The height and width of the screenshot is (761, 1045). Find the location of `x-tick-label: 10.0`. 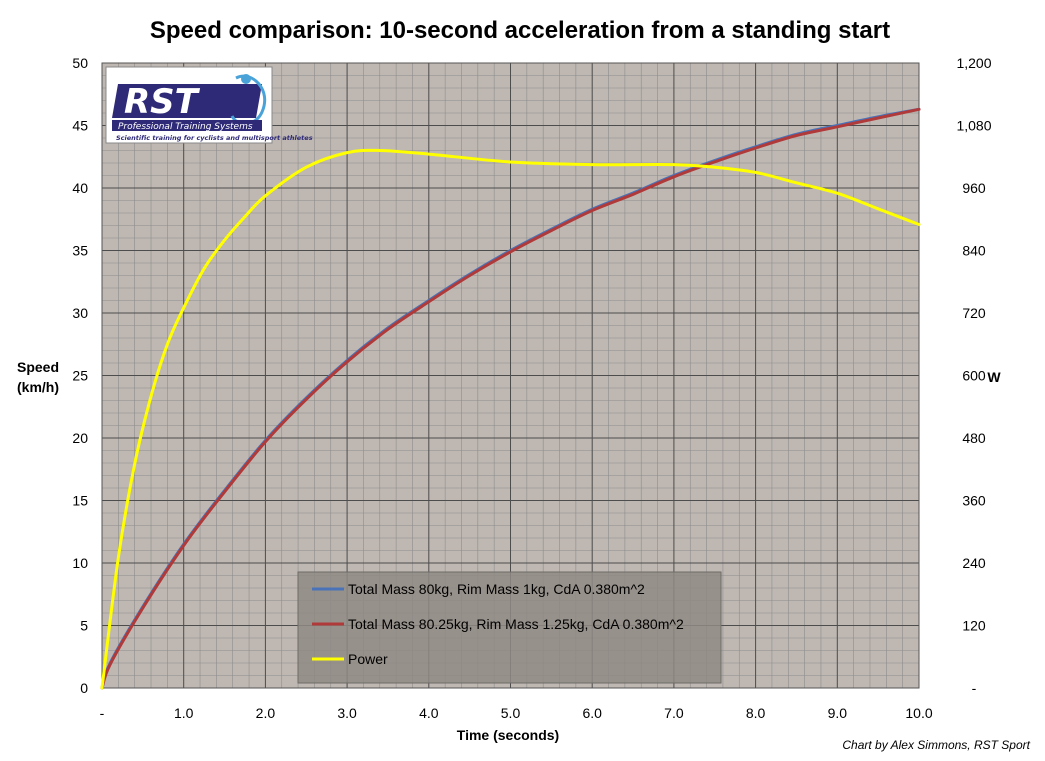

x-tick-label: 10.0 is located at coordinates (918, 713).